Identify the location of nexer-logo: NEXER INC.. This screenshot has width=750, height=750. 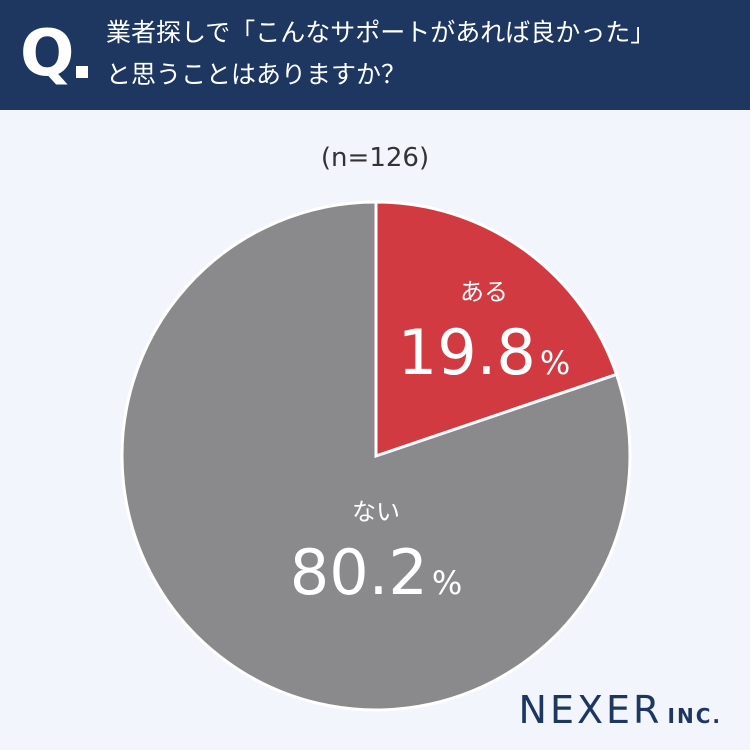
(620, 710).